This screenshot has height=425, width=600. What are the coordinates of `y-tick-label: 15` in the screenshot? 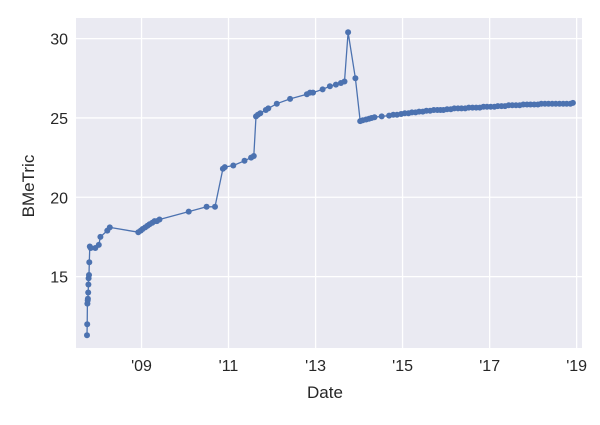 It's located at (59, 278).